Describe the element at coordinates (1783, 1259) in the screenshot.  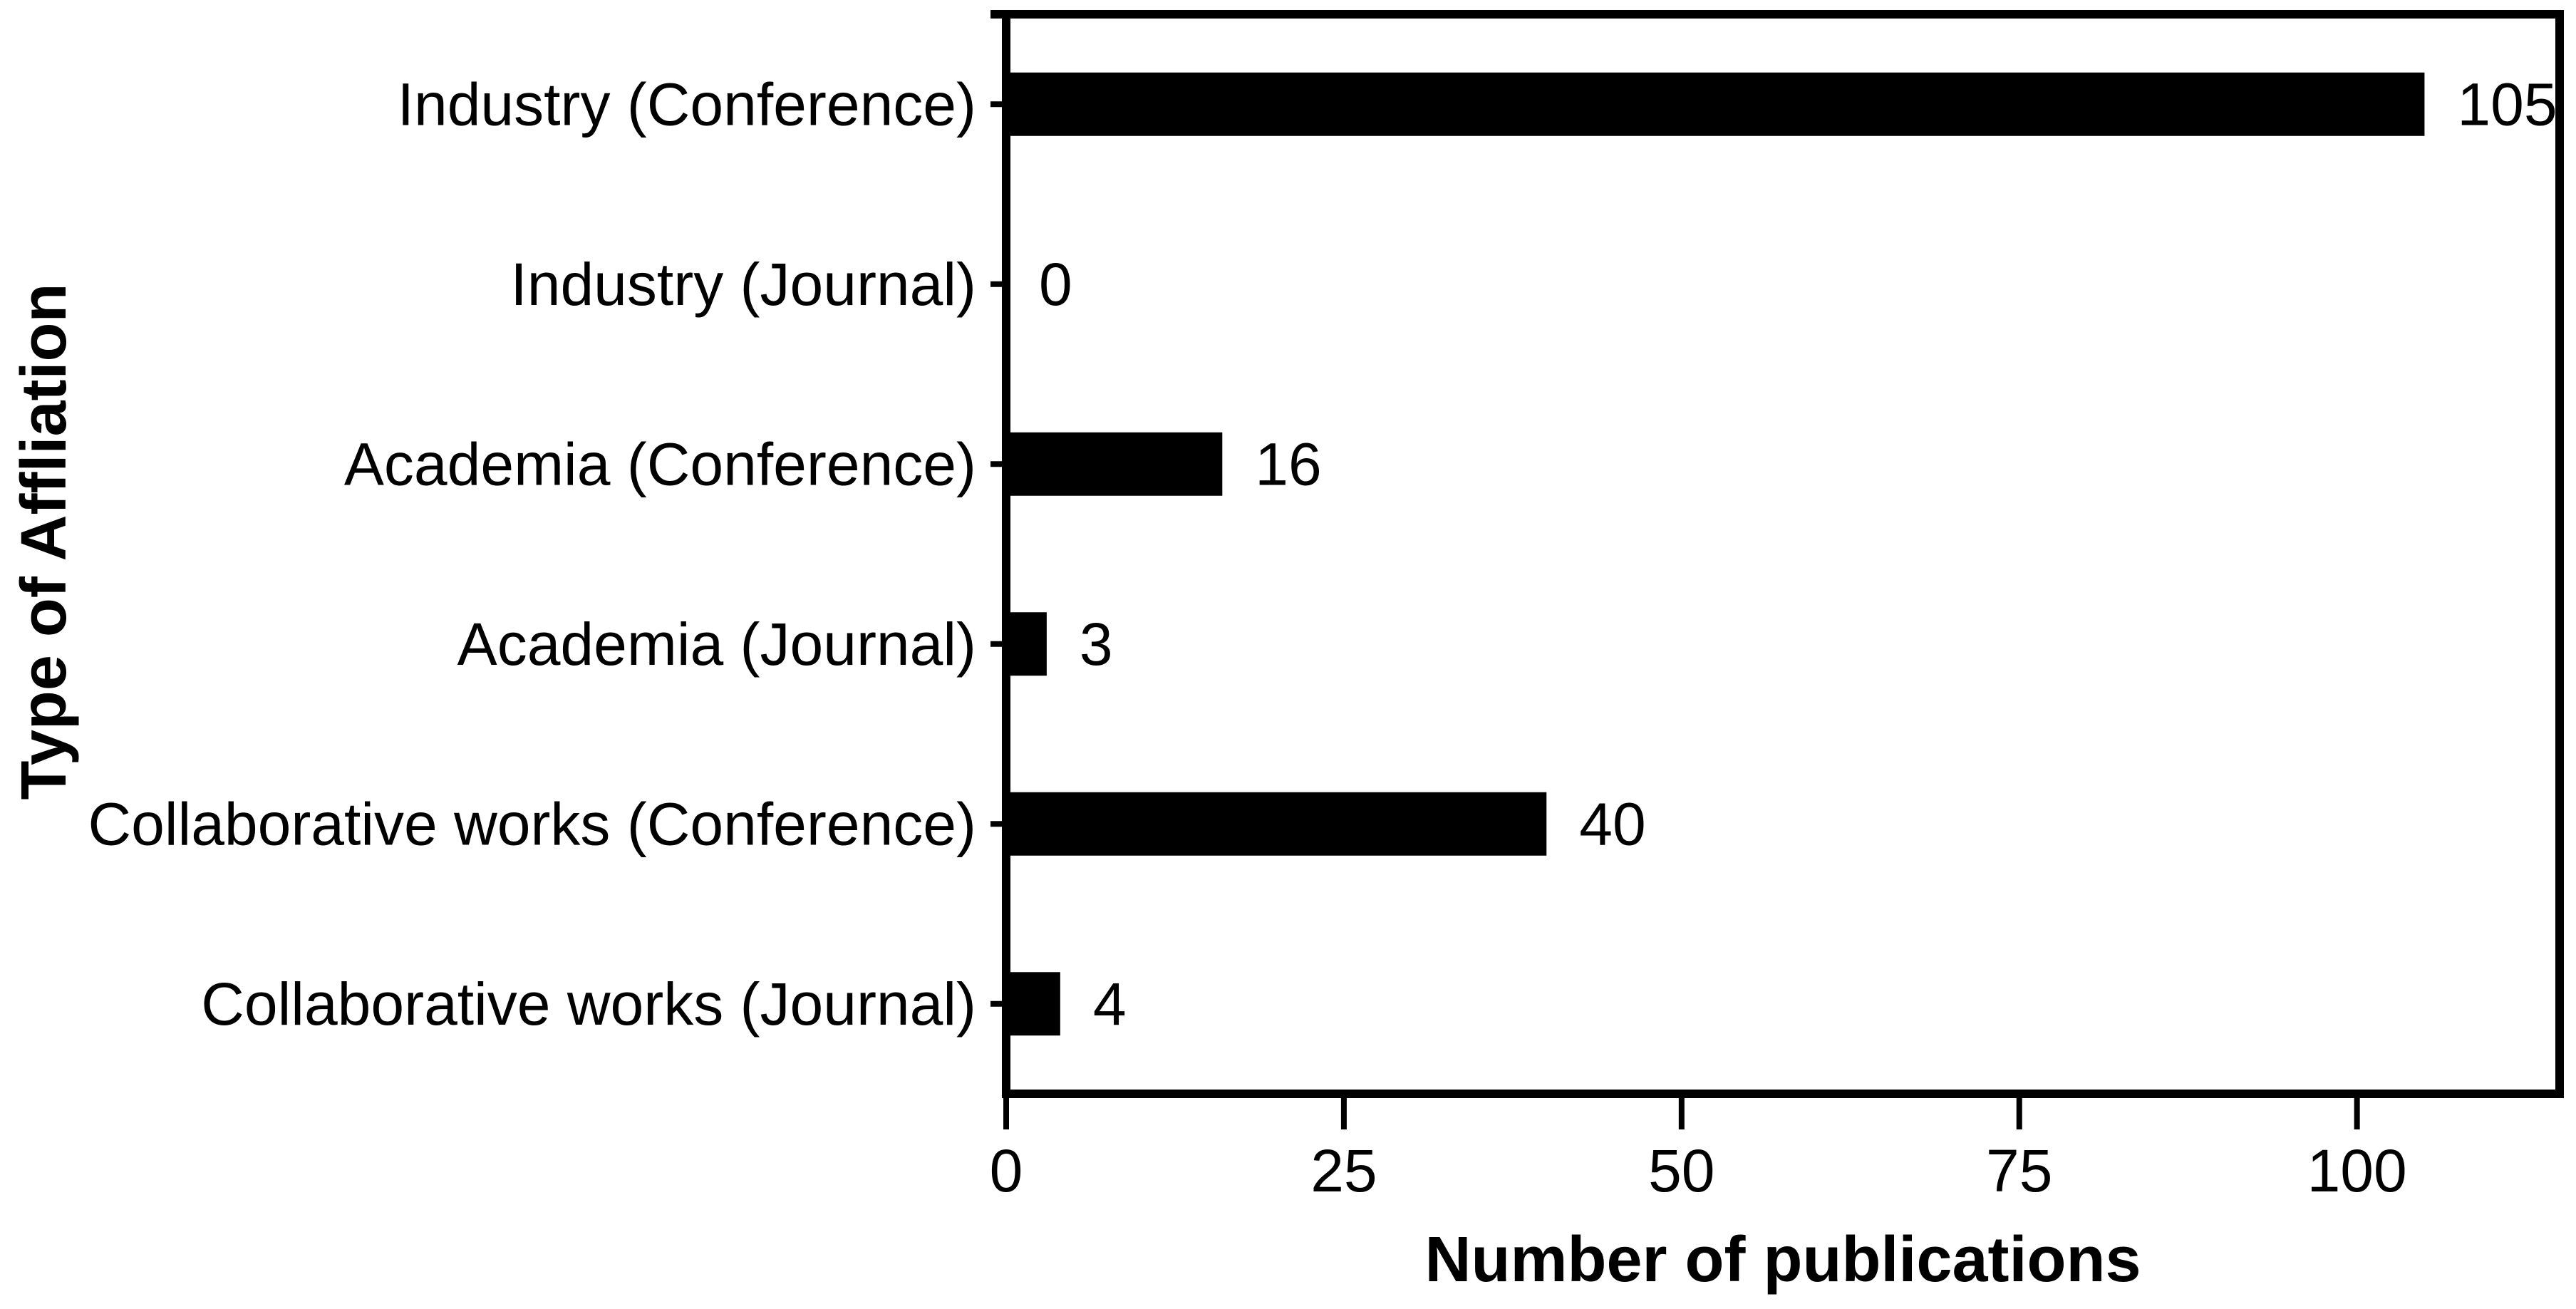
I see `x-axis-title: Number of publications` at that location.